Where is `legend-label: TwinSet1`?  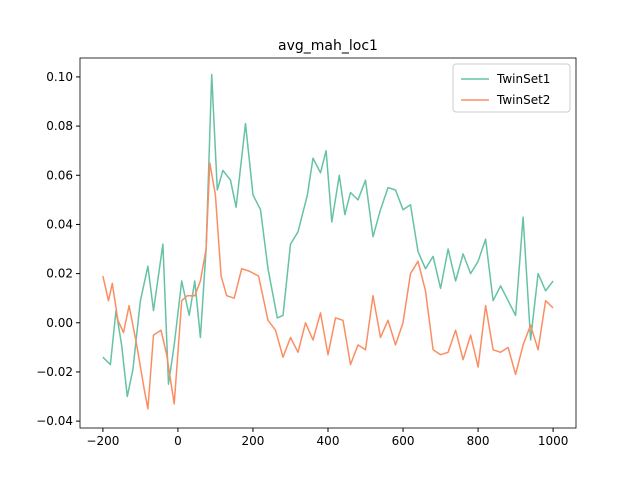 legend-label: TwinSet1 is located at coordinates (523, 79).